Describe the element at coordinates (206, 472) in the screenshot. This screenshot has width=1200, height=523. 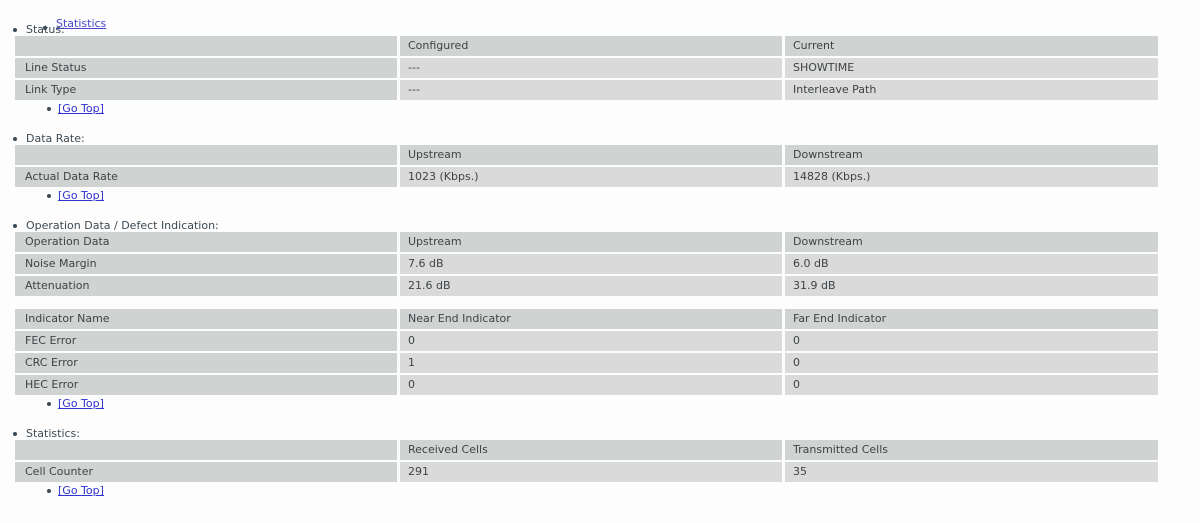
I see `row-header-cell: Cell Counter` at that location.